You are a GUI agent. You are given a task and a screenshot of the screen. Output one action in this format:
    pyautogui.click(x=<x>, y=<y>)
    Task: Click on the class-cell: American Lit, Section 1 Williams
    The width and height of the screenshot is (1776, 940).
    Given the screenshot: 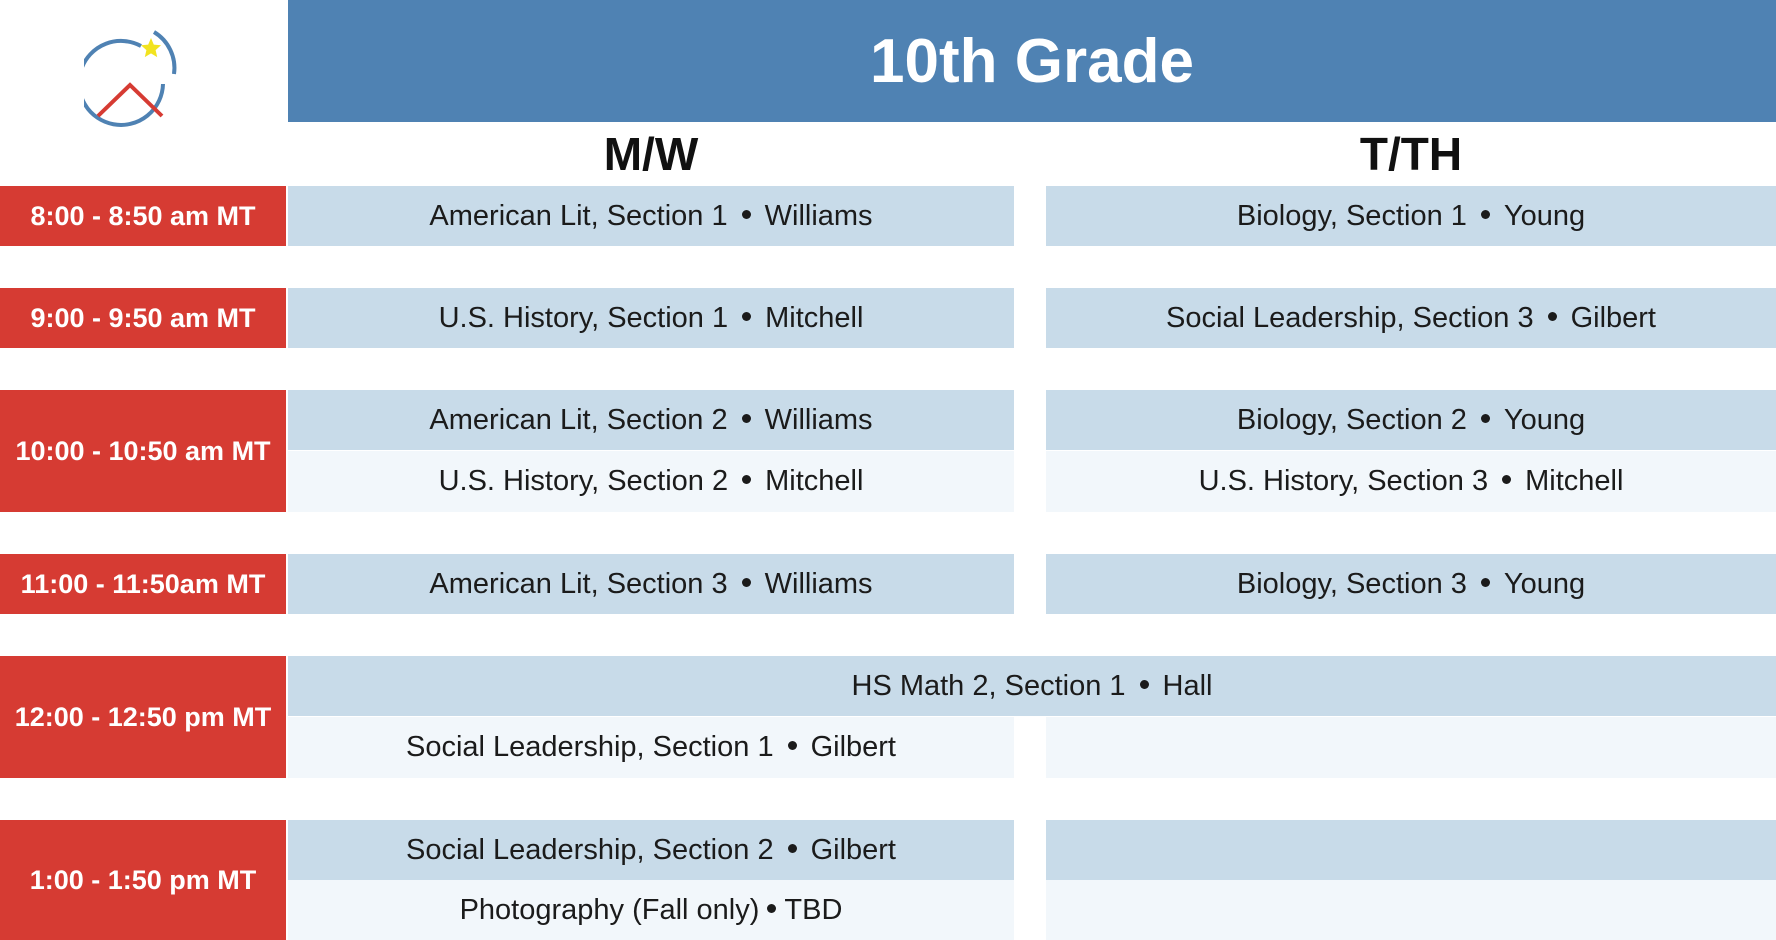 What is the action you would take?
    pyautogui.click(x=651, y=216)
    